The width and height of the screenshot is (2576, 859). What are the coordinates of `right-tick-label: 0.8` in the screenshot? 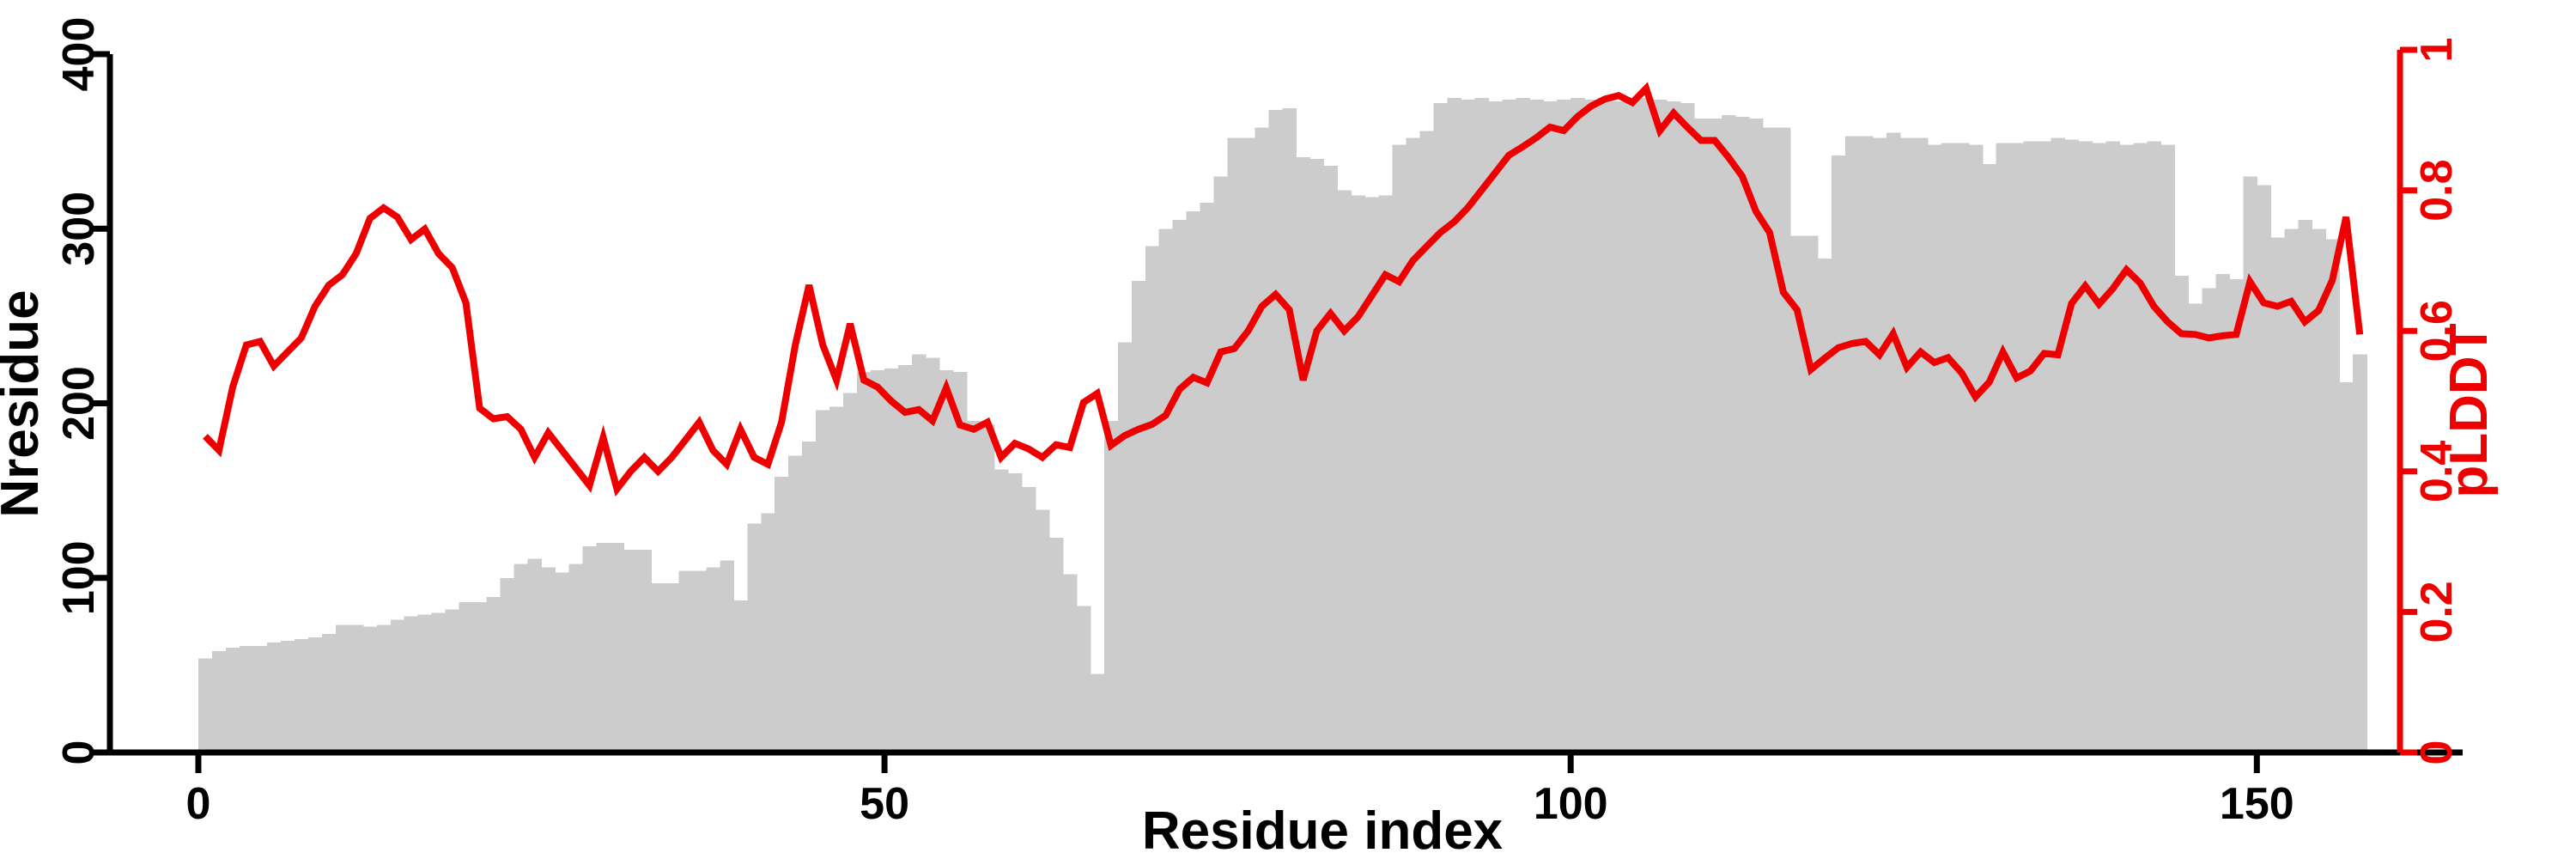 It's located at (2437, 190).